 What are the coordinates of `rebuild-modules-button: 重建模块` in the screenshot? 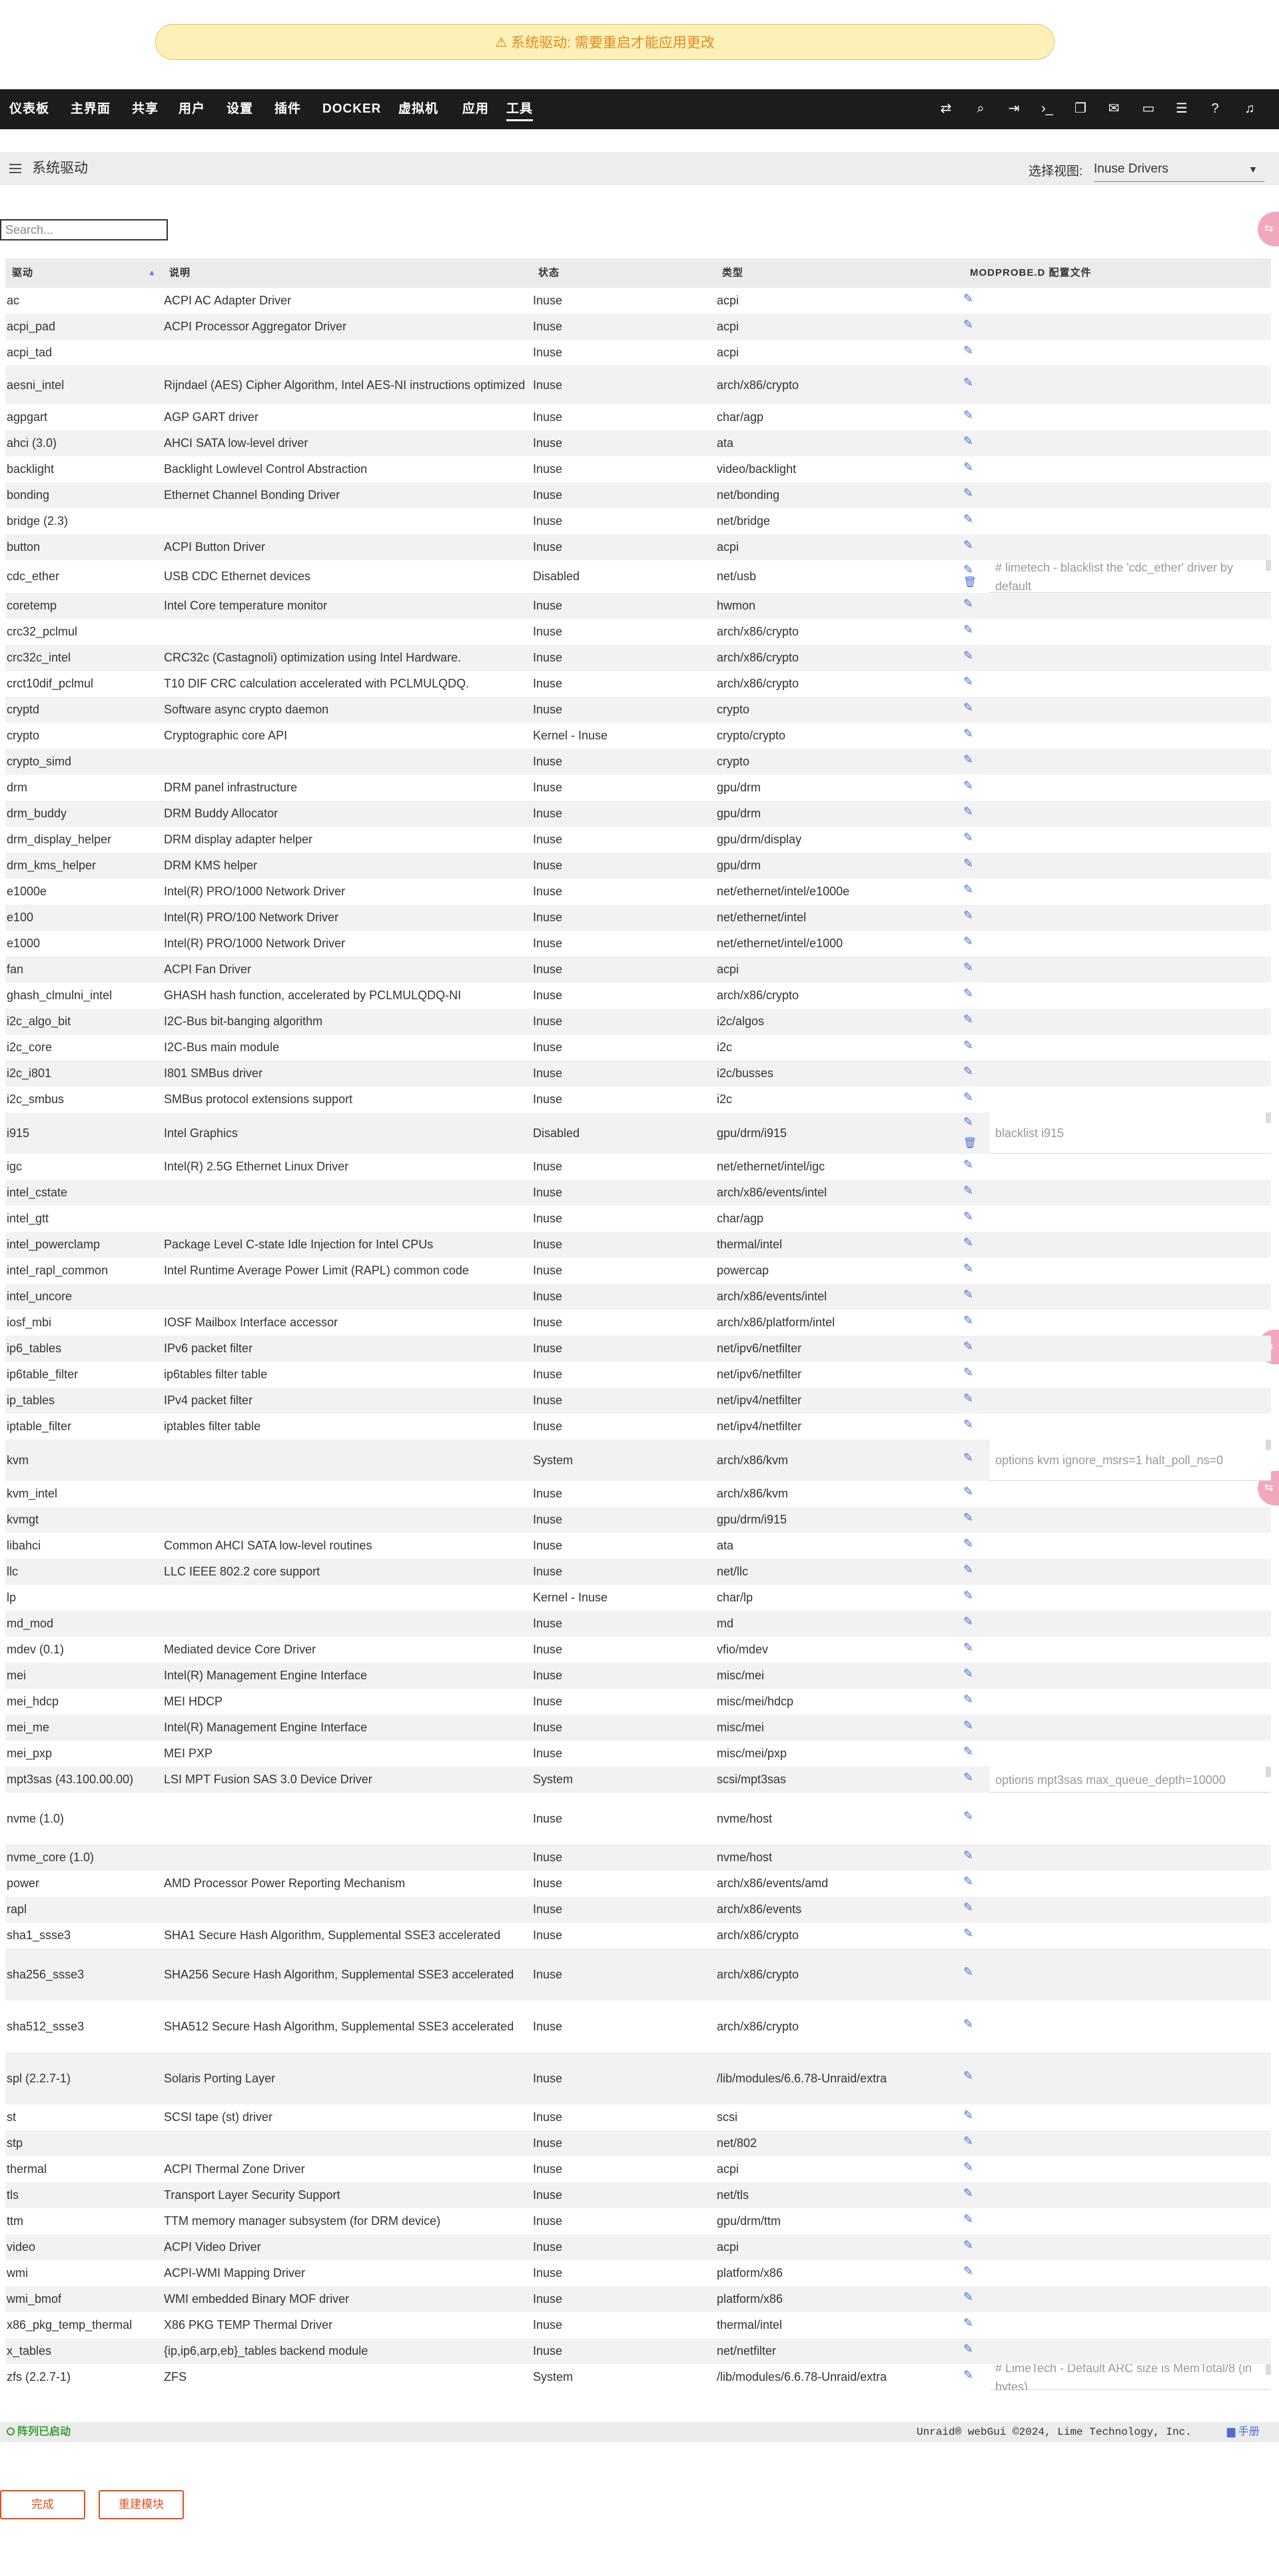 It's located at (141, 2505).